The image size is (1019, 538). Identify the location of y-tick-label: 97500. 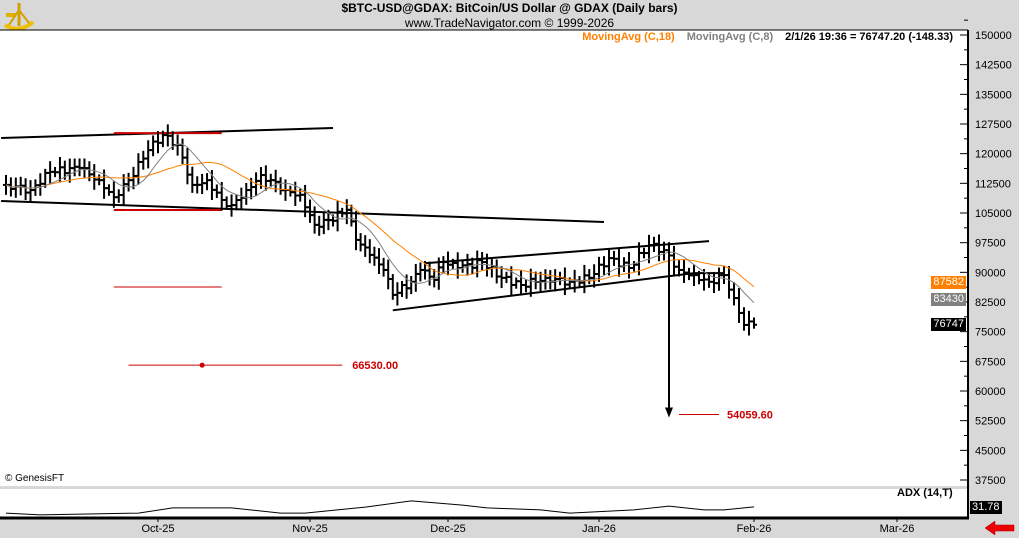
(990, 244).